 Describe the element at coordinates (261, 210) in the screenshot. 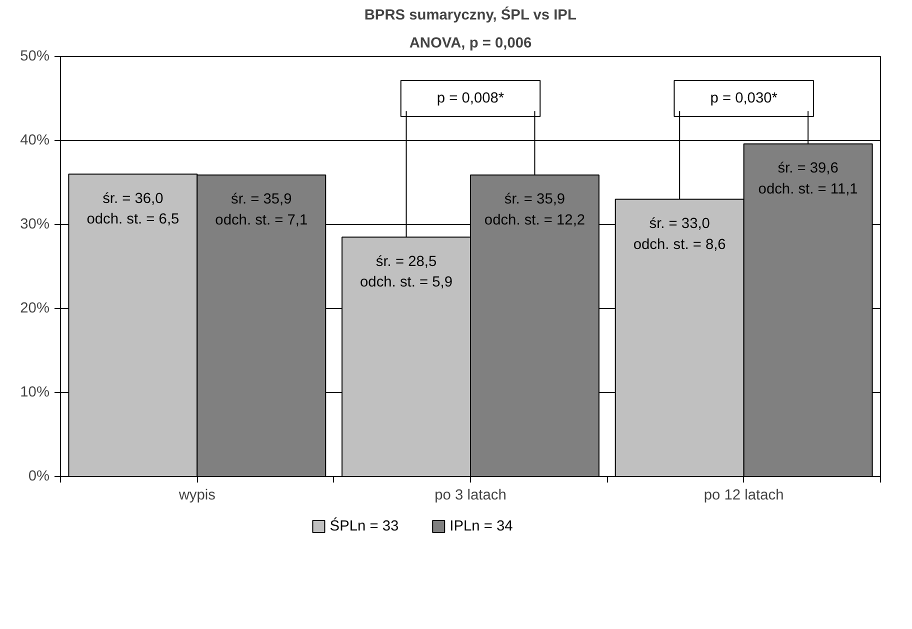

I see `data-label: śr. = 35,9 odch. st. = 7,1` at that location.